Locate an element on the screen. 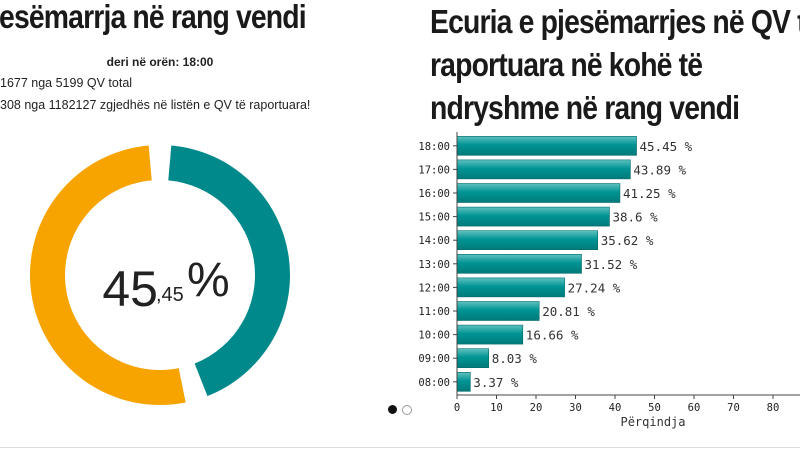 This screenshot has height=450, width=800. y-tick-label: 15:00 is located at coordinates (434, 218).